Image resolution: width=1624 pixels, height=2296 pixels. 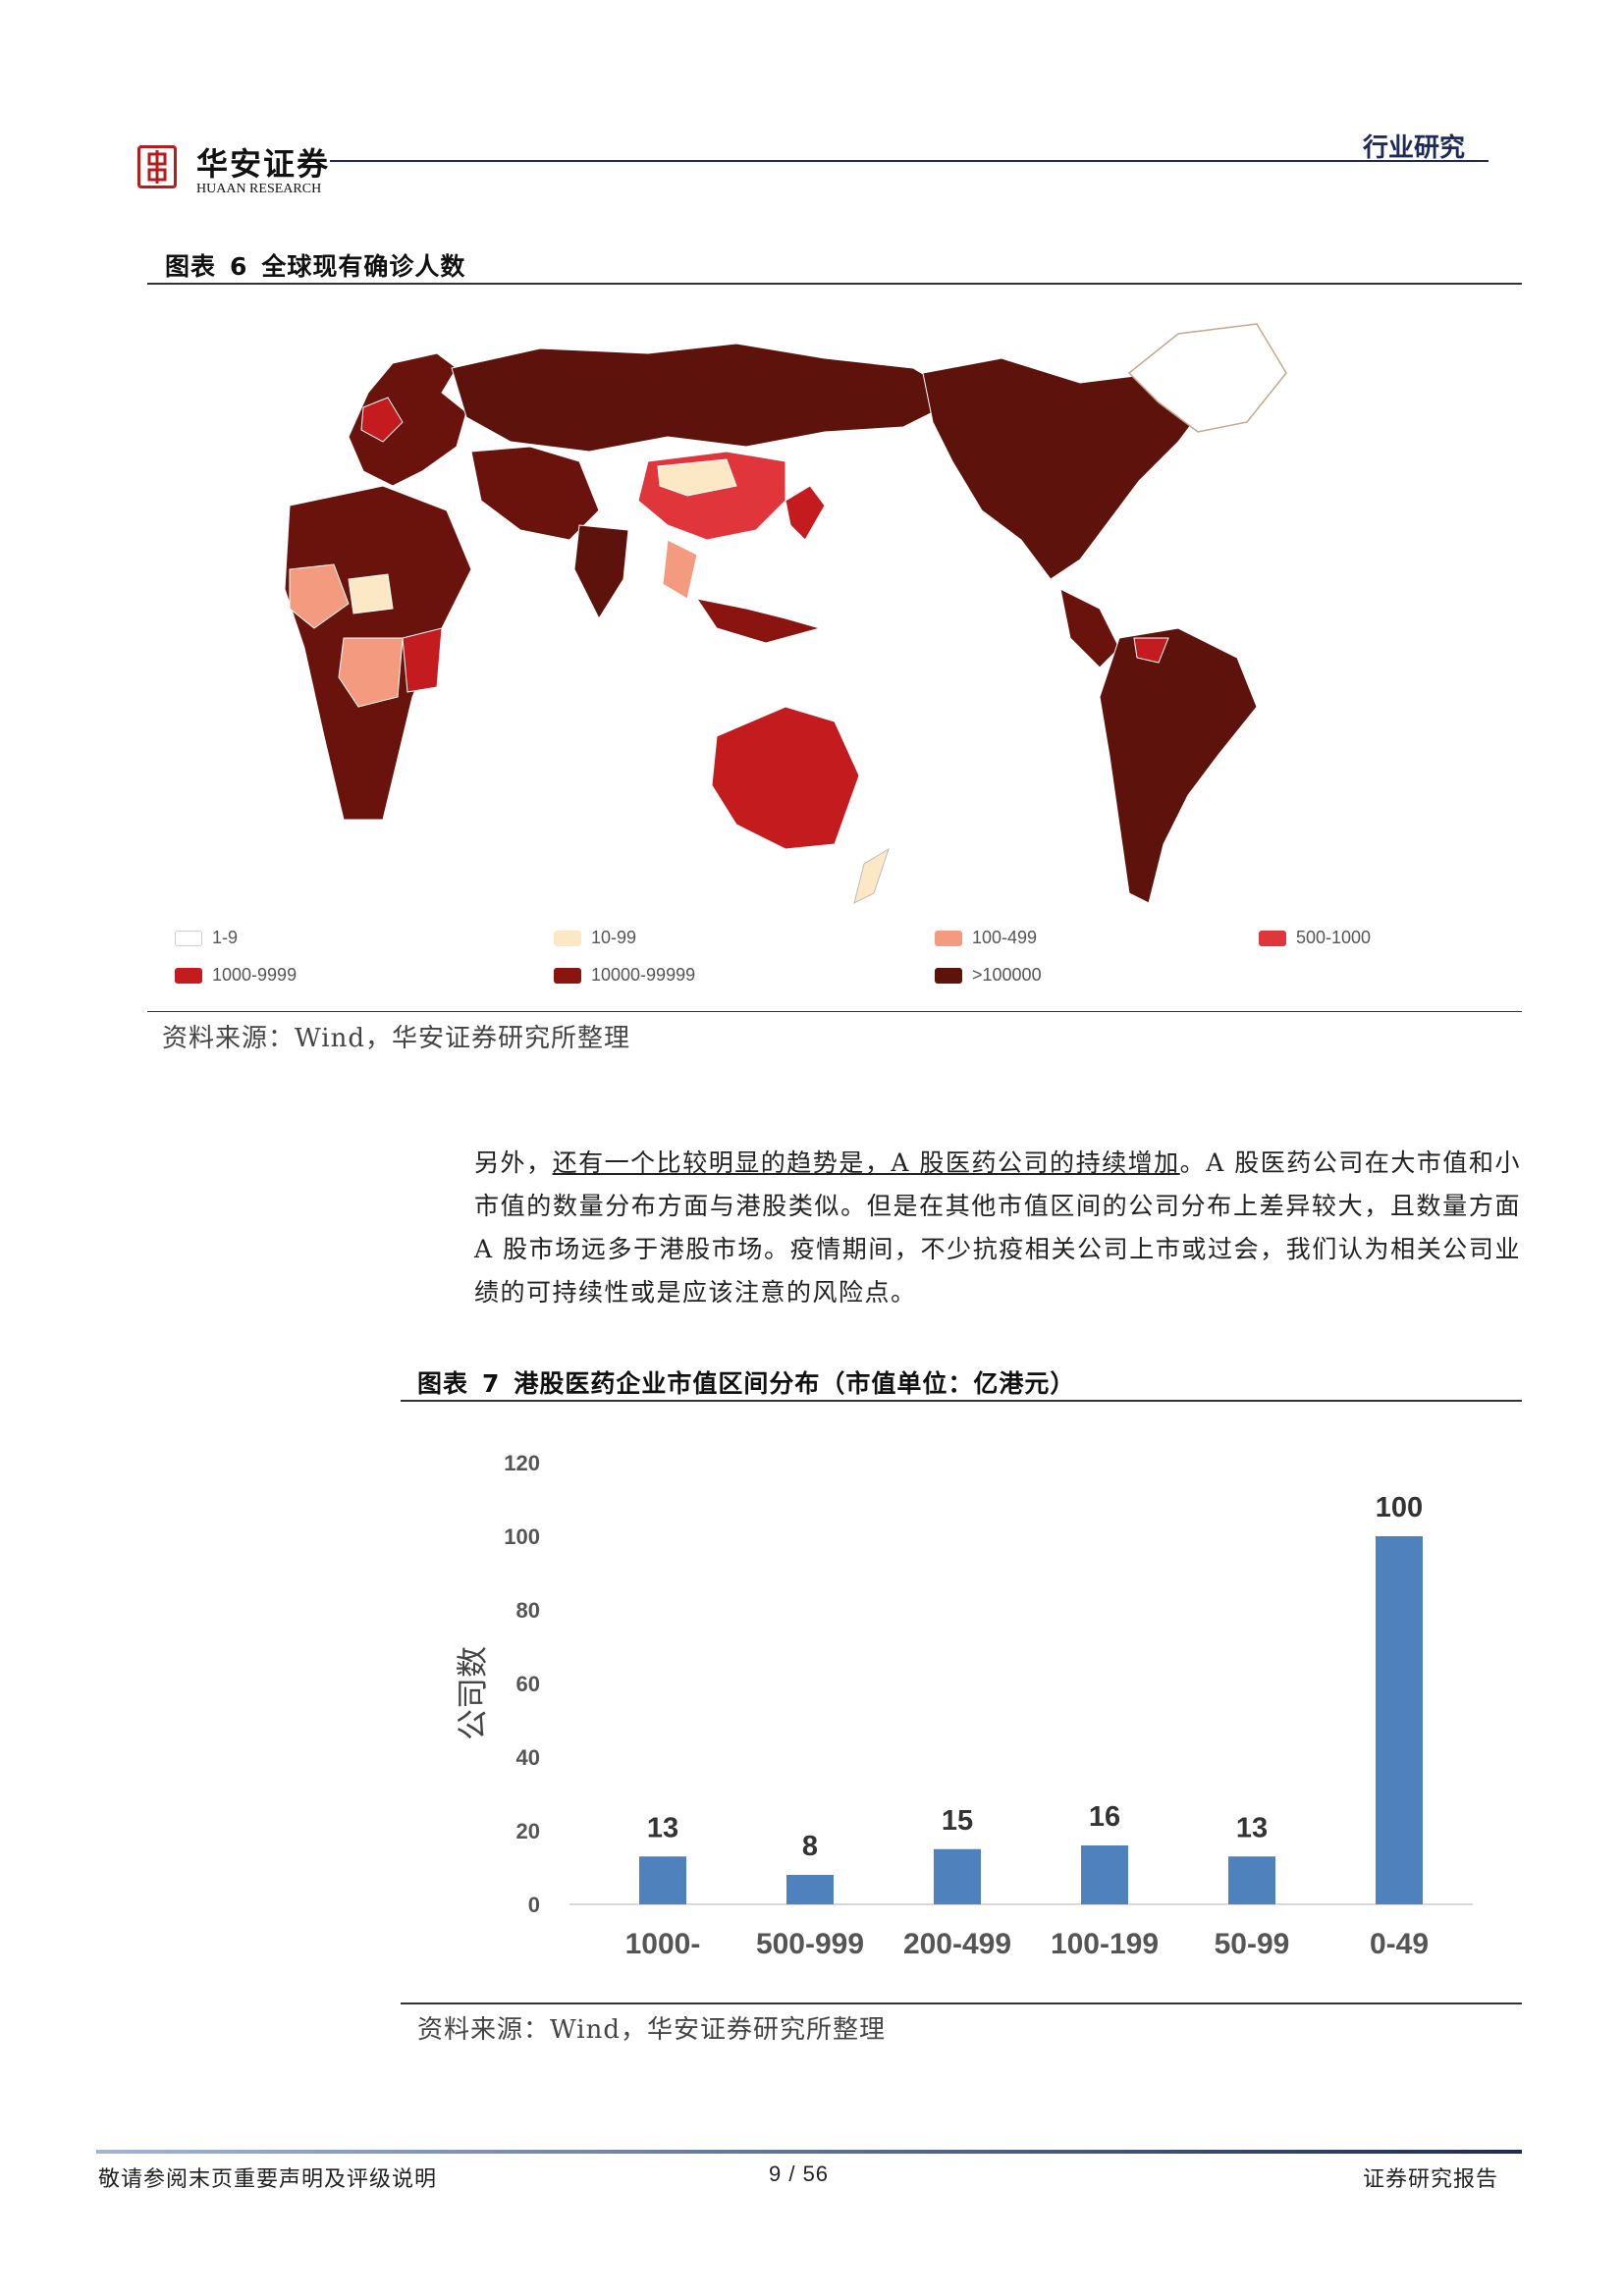 What do you see at coordinates (1414, 148) in the screenshot?
I see `section-tag: 行业研究` at bounding box center [1414, 148].